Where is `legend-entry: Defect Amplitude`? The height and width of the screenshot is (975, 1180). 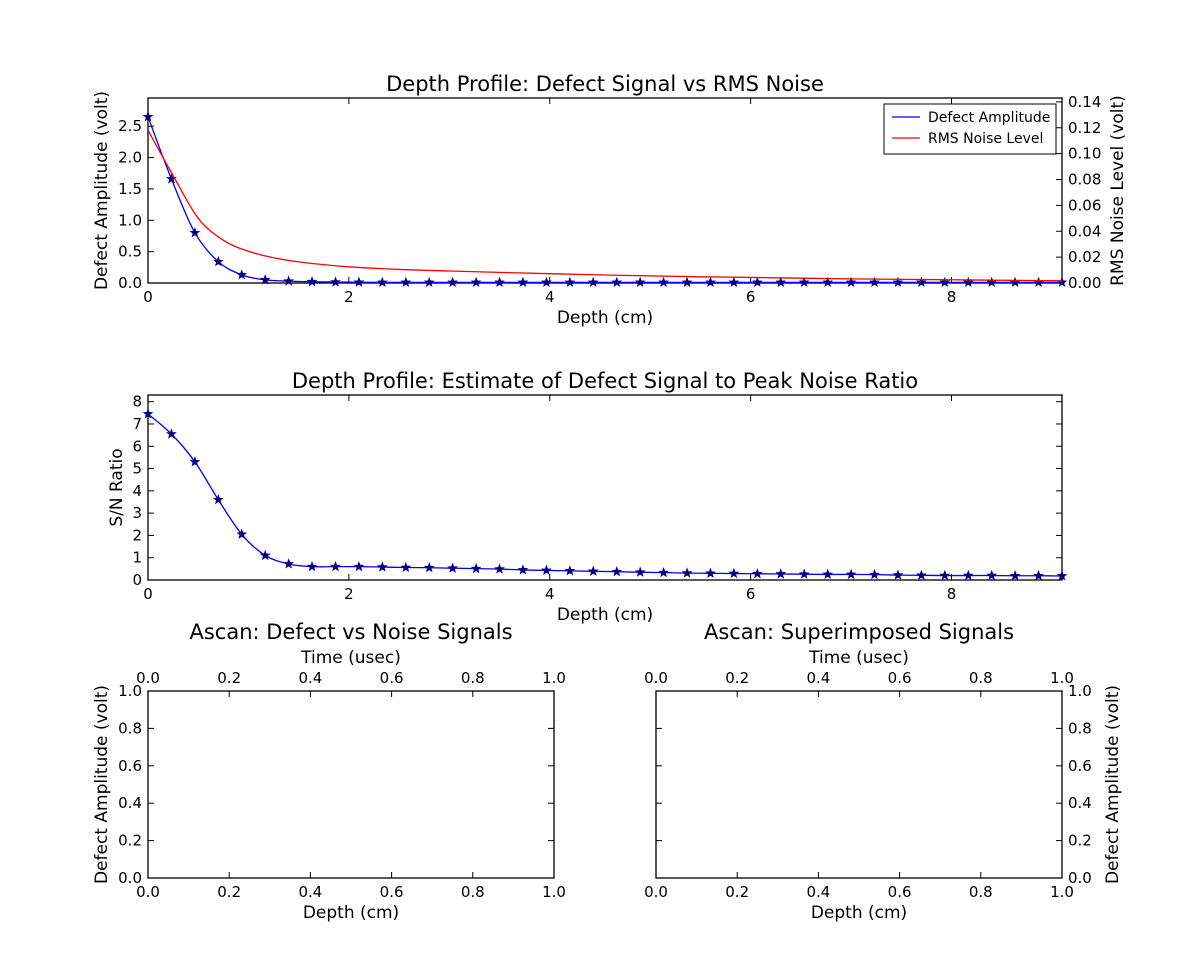
legend-entry: Defect Amplitude is located at coordinates (989, 118).